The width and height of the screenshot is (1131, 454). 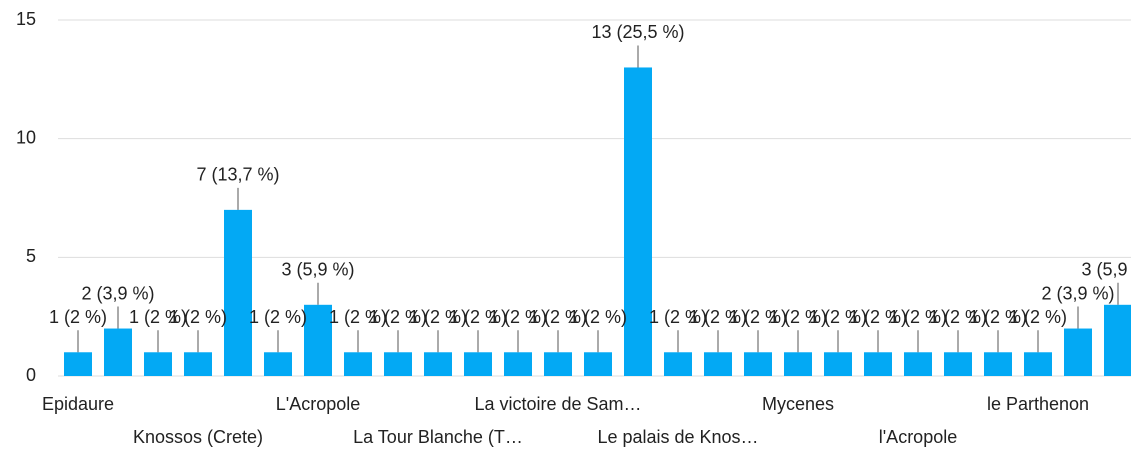 I want to click on data-label: 7 (13,7 %), so click(x=237, y=175).